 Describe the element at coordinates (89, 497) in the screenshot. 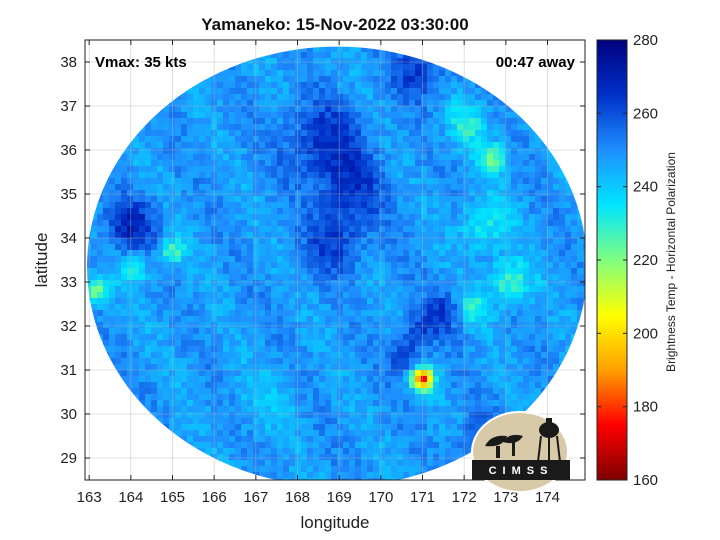

I see `x-tick-label: 163` at that location.